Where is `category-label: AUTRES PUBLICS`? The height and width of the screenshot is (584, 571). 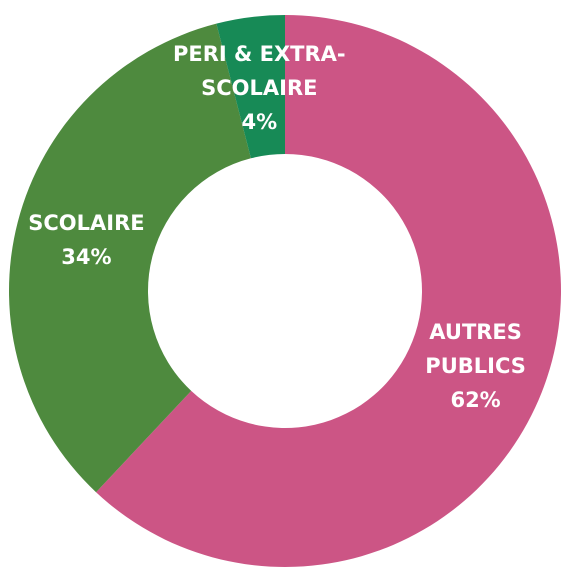
category-label: AUTRES PUBLICS is located at coordinates (475, 349).